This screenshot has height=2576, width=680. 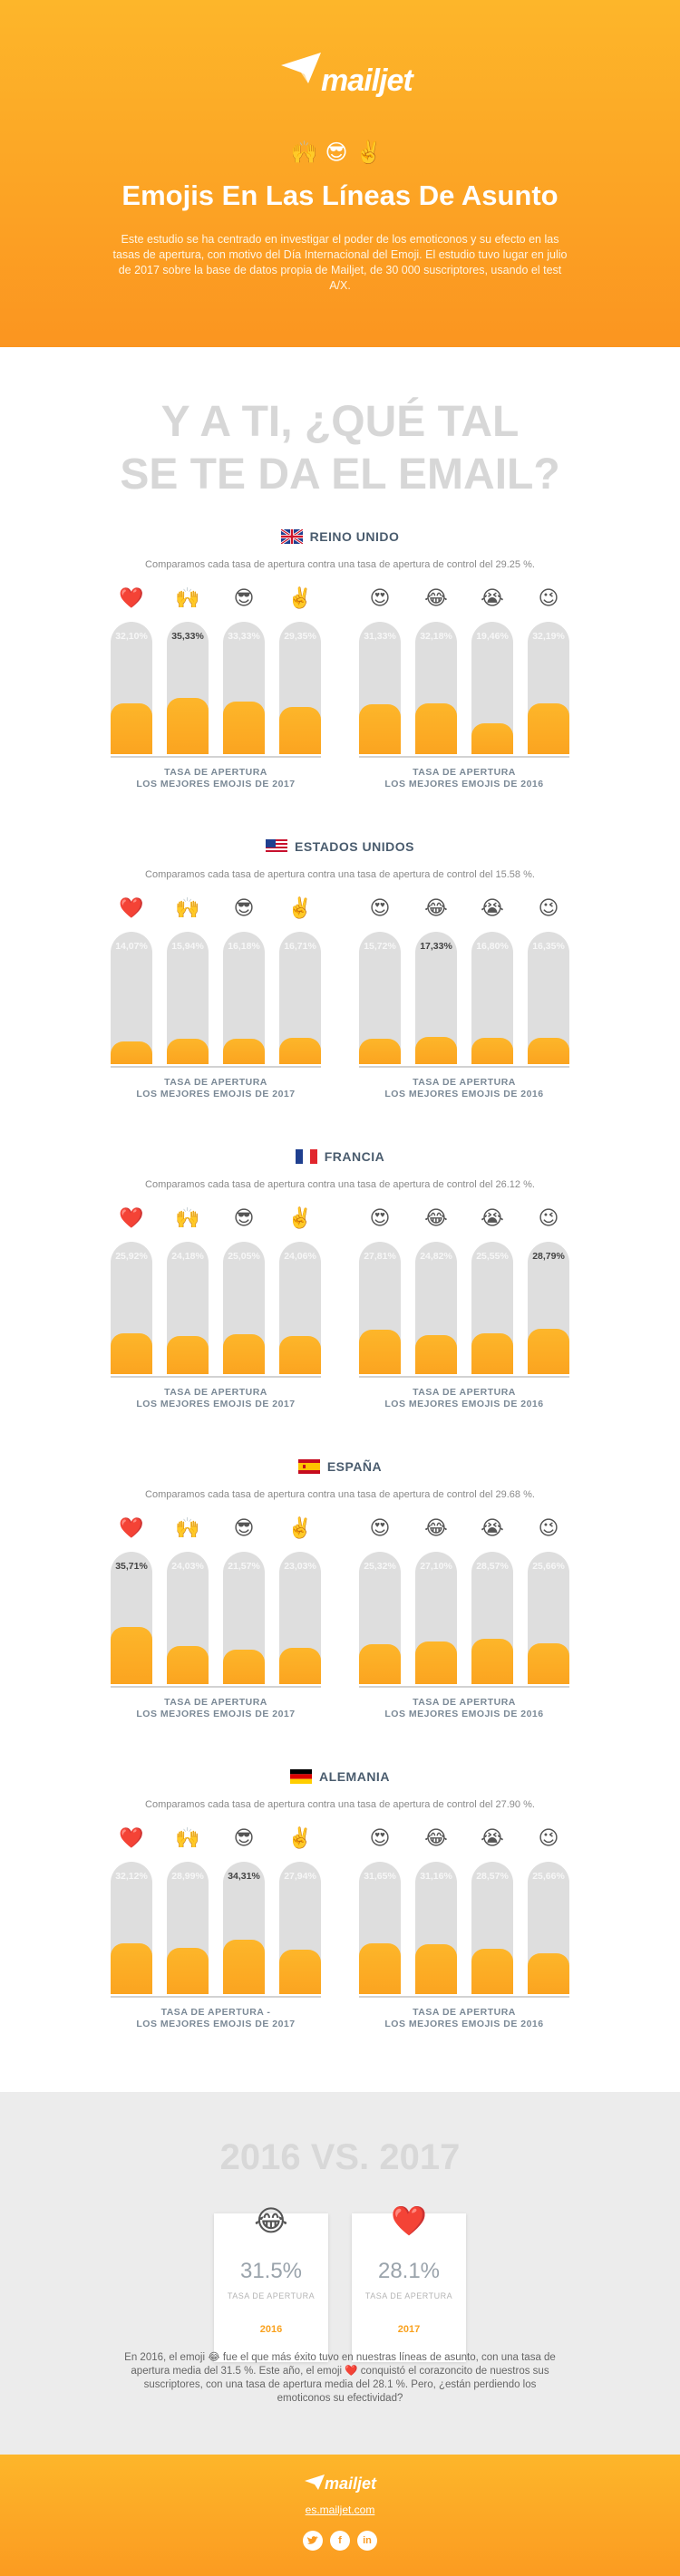 What do you see at coordinates (300, 1600) in the screenshot?
I see `bar-column: ✌️ 23,03%` at bounding box center [300, 1600].